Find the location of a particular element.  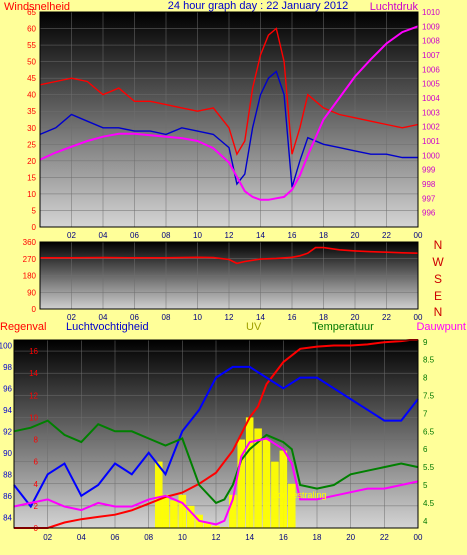

regen-tick-label: 6 is located at coordinates (36, 462).